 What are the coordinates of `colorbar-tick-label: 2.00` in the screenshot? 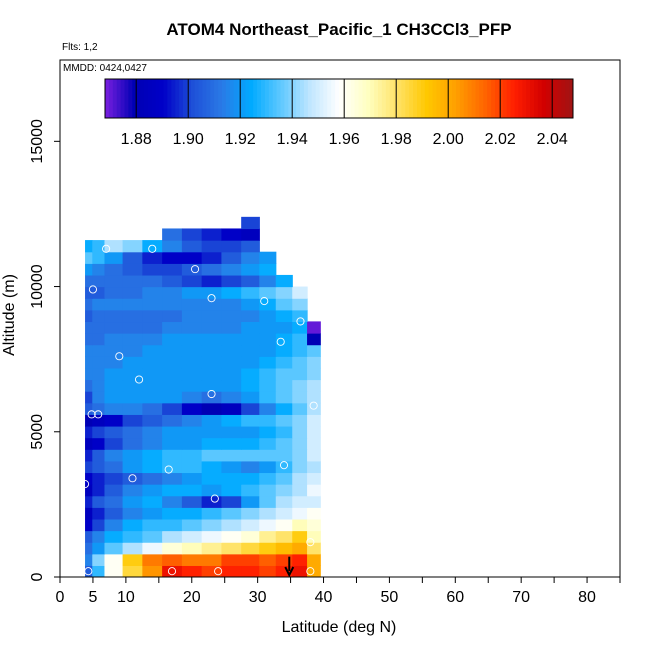 It's located at (448, 139).